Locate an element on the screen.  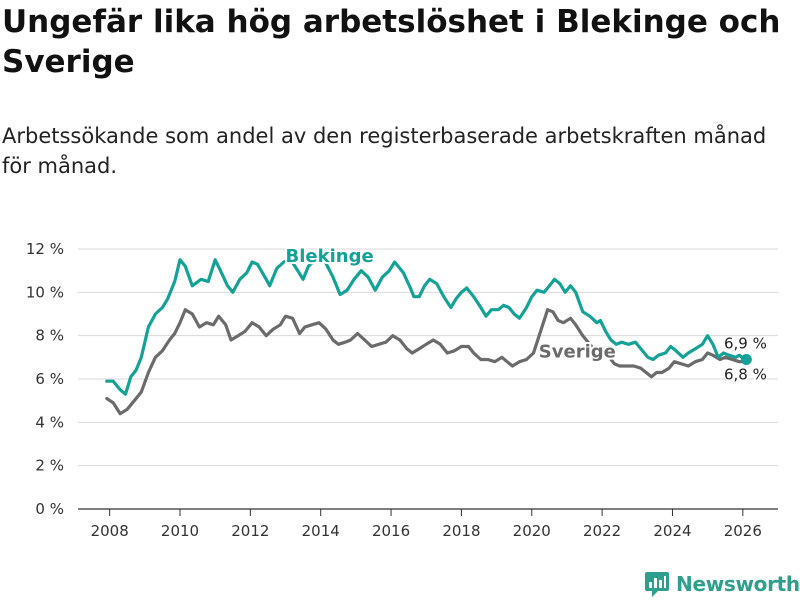
y-tick-label: 2 % is located at coordinates (49, 466).